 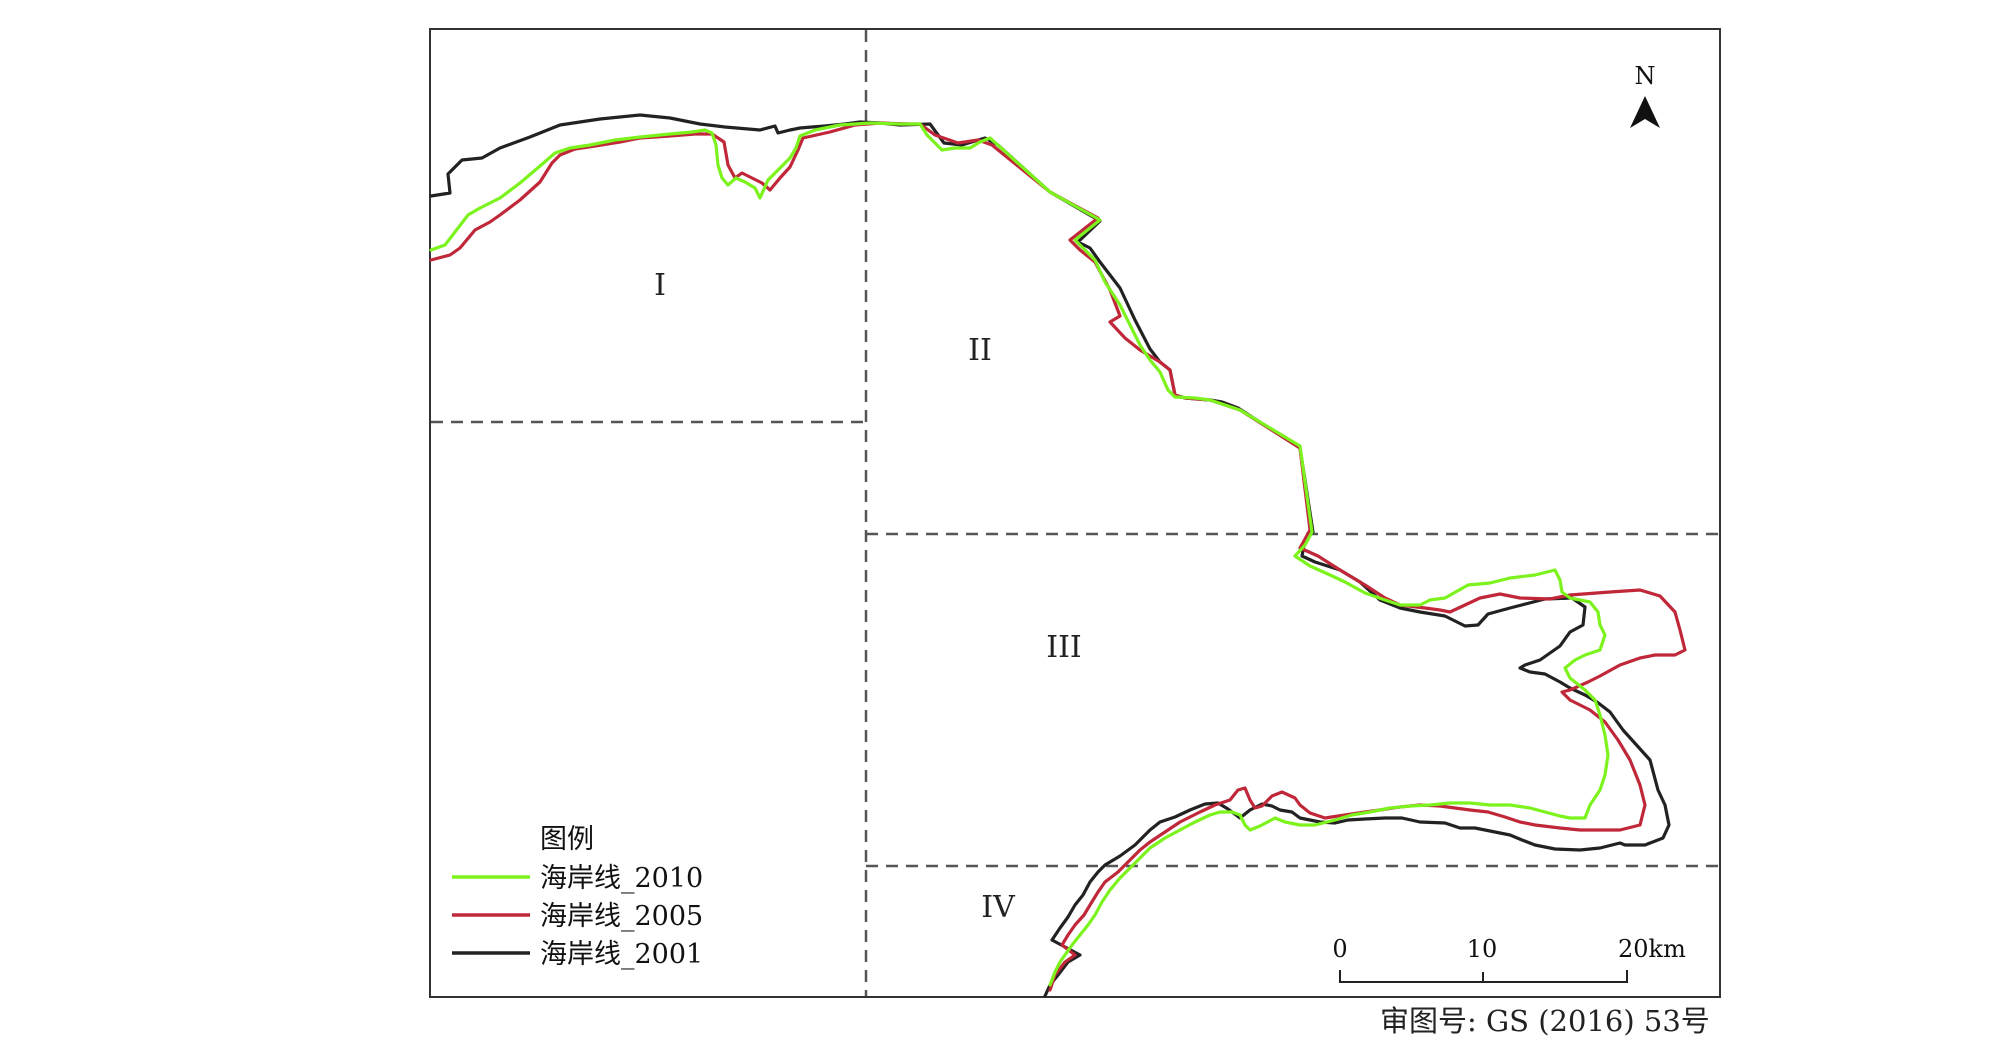 What do you see at coordinates (621, 916) in the screenshot?
I see `legend-label-2005: 海岸线_2005` at bounding box center [621, 916].